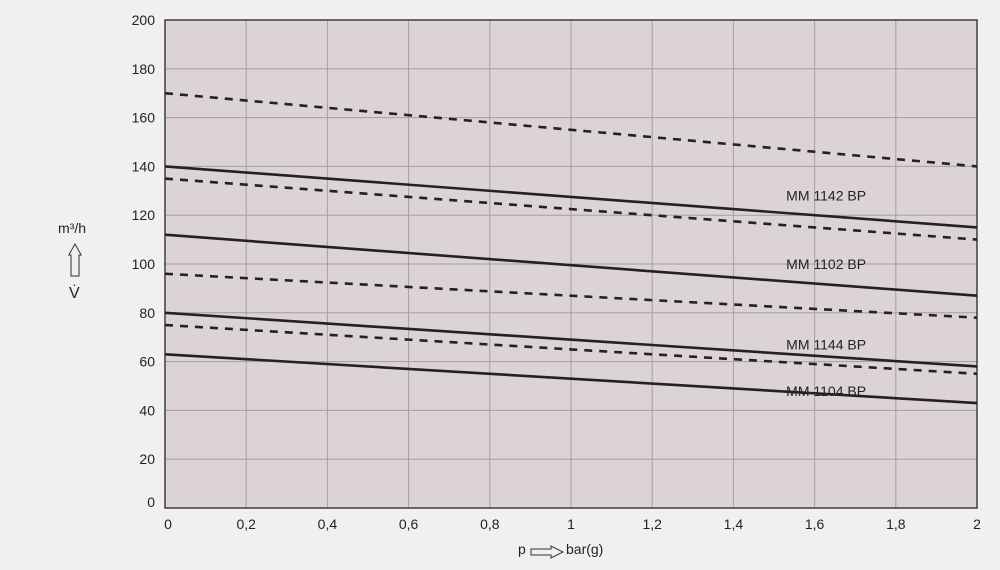 Image resolution: width=1000 pixels, height=570 pixels. Describe the element at coordinates (734, 524) in the screenshot. I see `x-tick-label: 1,4` at that location.